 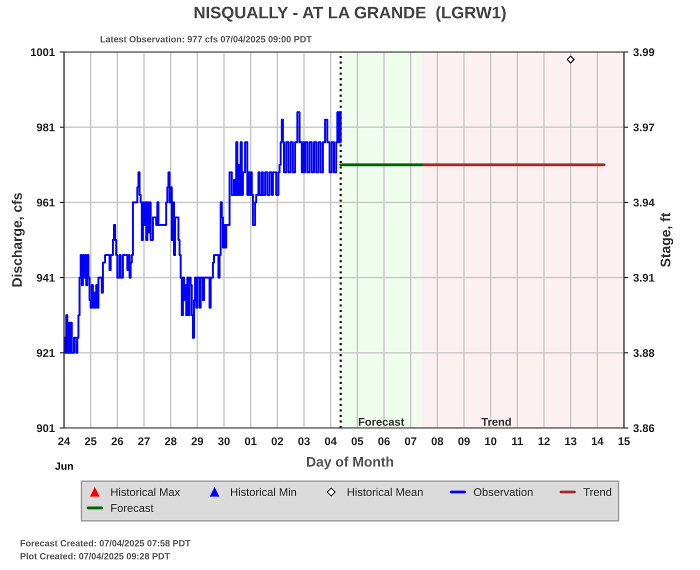 I want to click on x-tick-label: 25, so click(x=90, y=441).